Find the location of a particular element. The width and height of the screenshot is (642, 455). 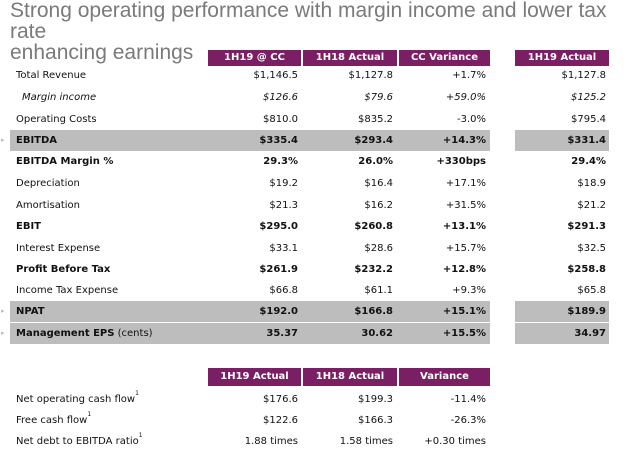

cash-row-label: Net operating cash flow1 is located at coordinates (77, 397).